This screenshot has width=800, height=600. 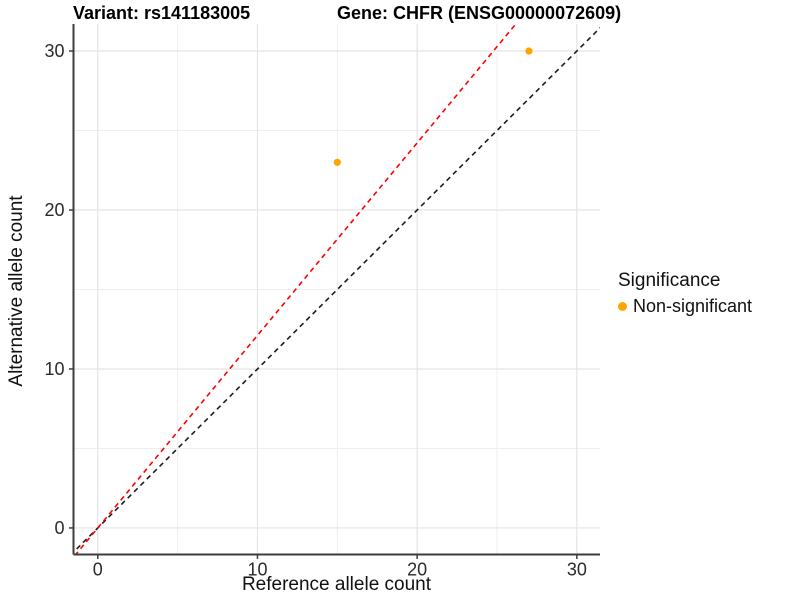 I want to click on y-tick-label: 0, so click(x=59, y=528).